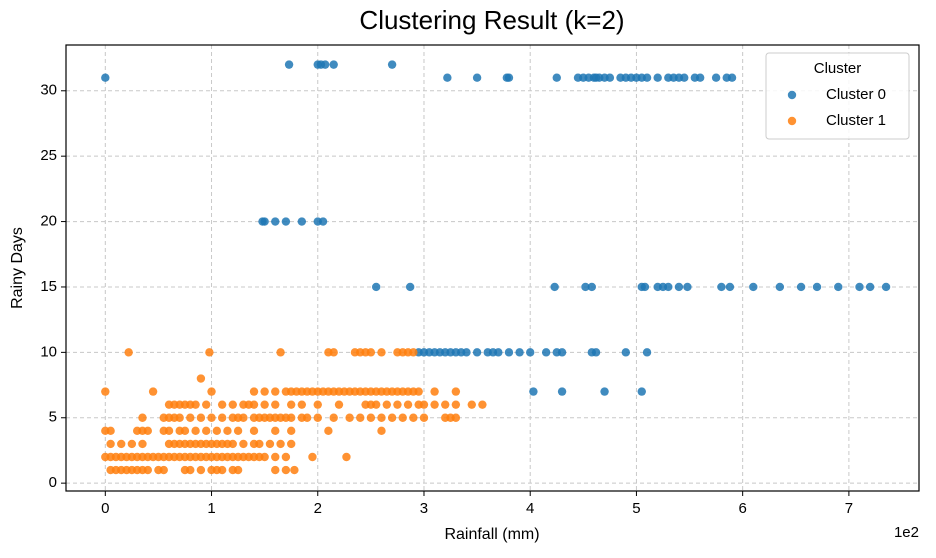  Describe the element at coordinates (53, 417) in the screenshot. I see `y-tick-label: 5` at that location.